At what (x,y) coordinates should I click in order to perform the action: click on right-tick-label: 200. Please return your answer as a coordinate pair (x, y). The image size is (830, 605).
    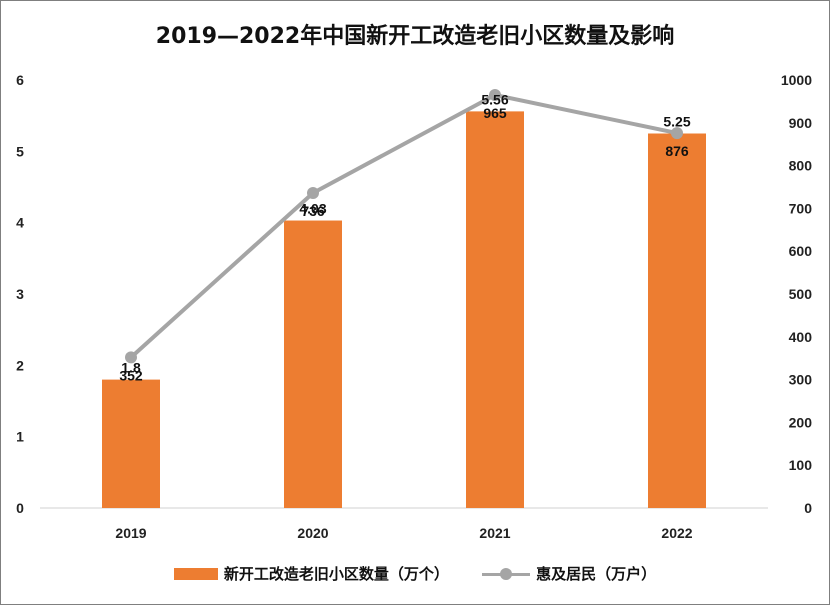
    Looking at the image, I should click on (801, 422).